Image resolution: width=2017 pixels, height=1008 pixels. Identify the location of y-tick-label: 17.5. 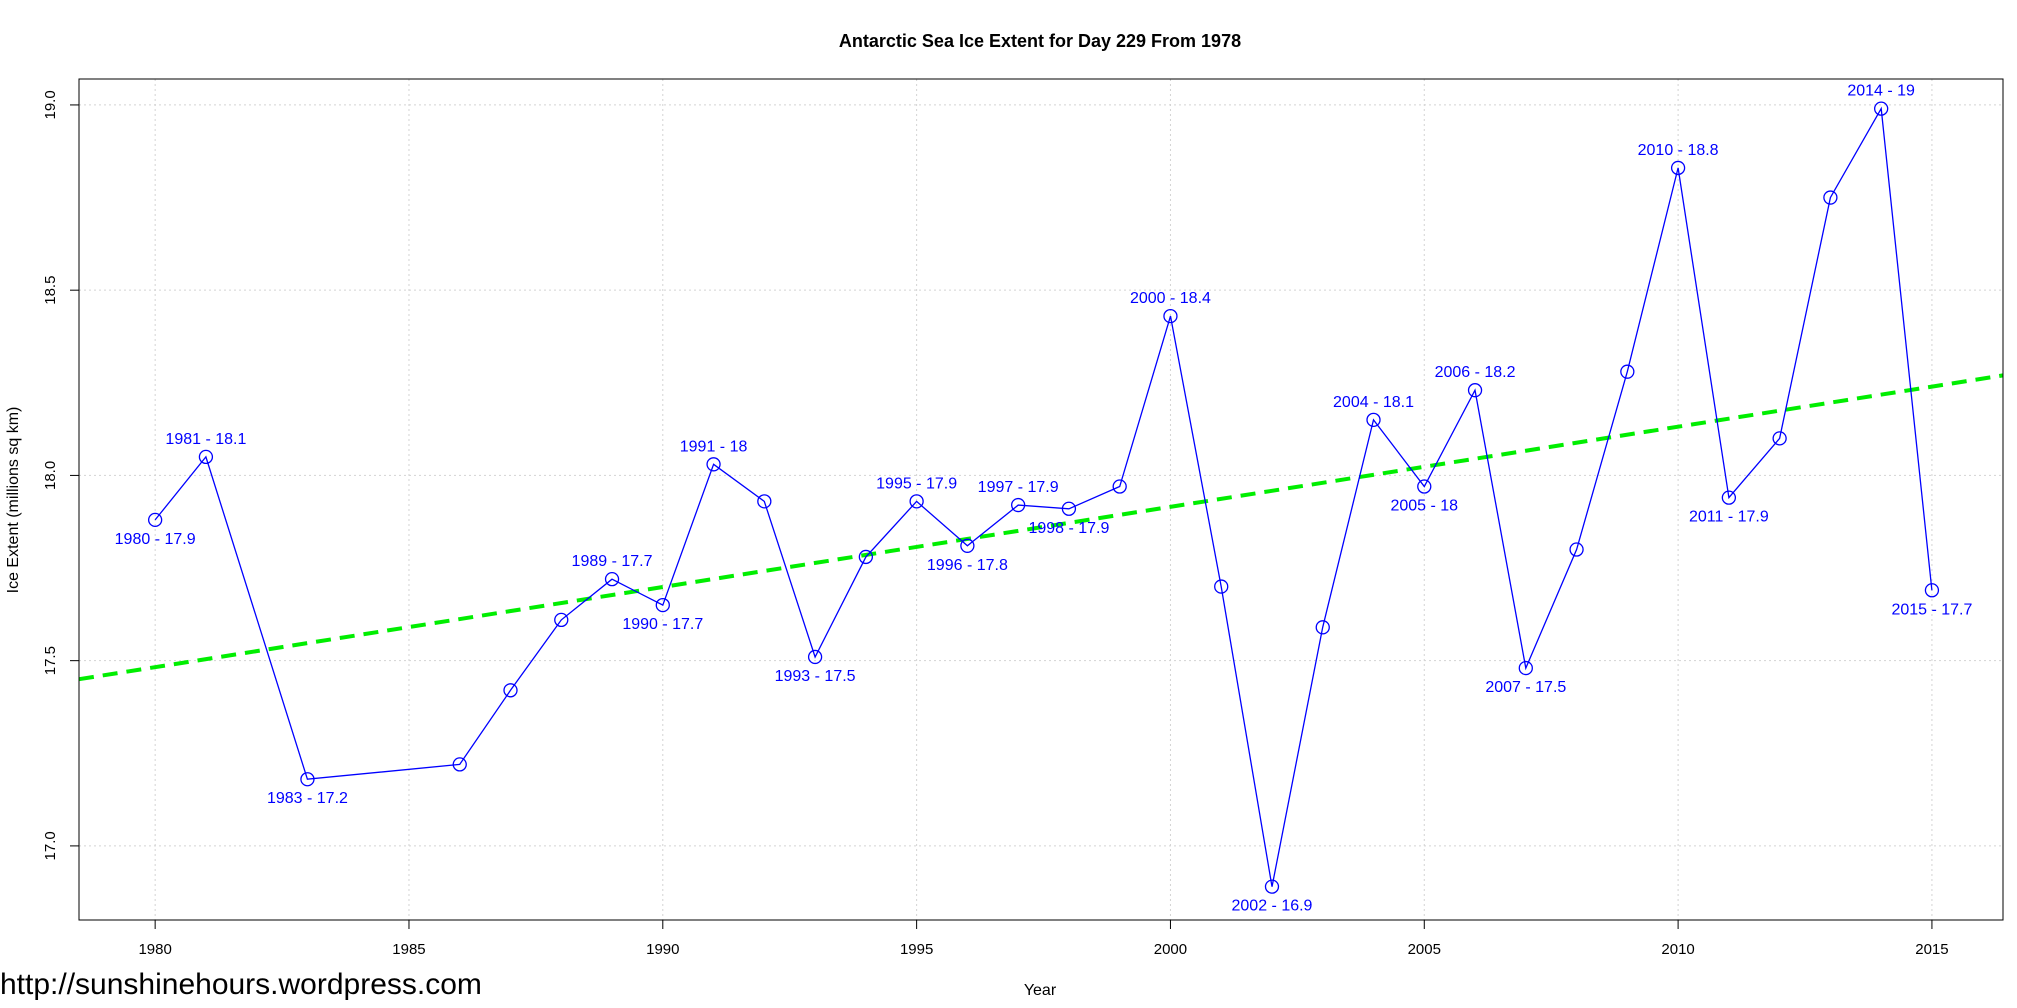
(50, 660).